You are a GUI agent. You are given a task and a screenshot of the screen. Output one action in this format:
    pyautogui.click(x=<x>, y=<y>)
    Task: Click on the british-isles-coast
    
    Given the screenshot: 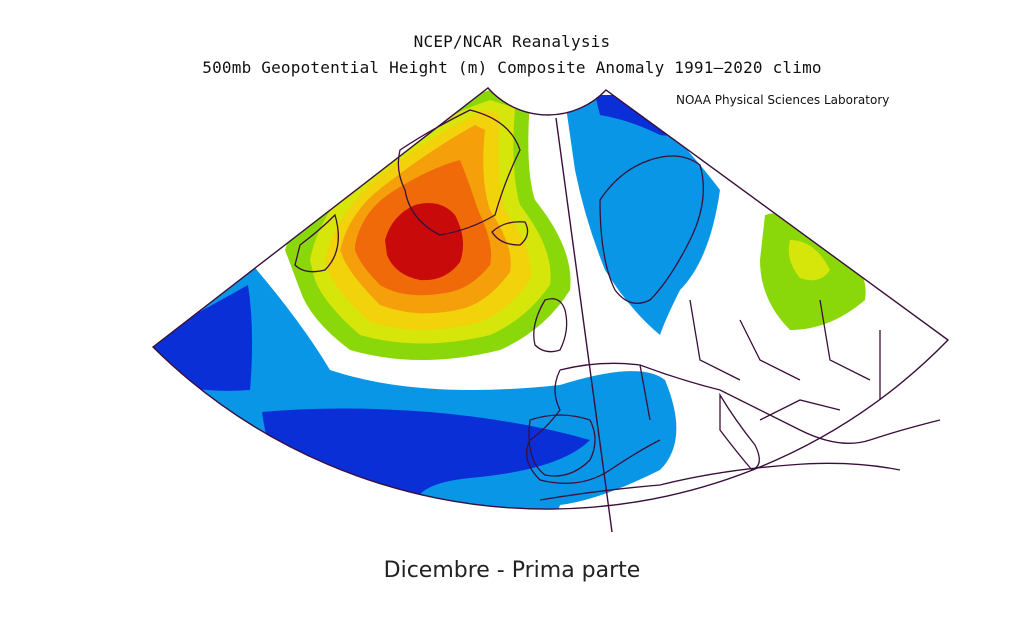 What is the action you would take?
    pyautogui.click(x=550, y=325)
    